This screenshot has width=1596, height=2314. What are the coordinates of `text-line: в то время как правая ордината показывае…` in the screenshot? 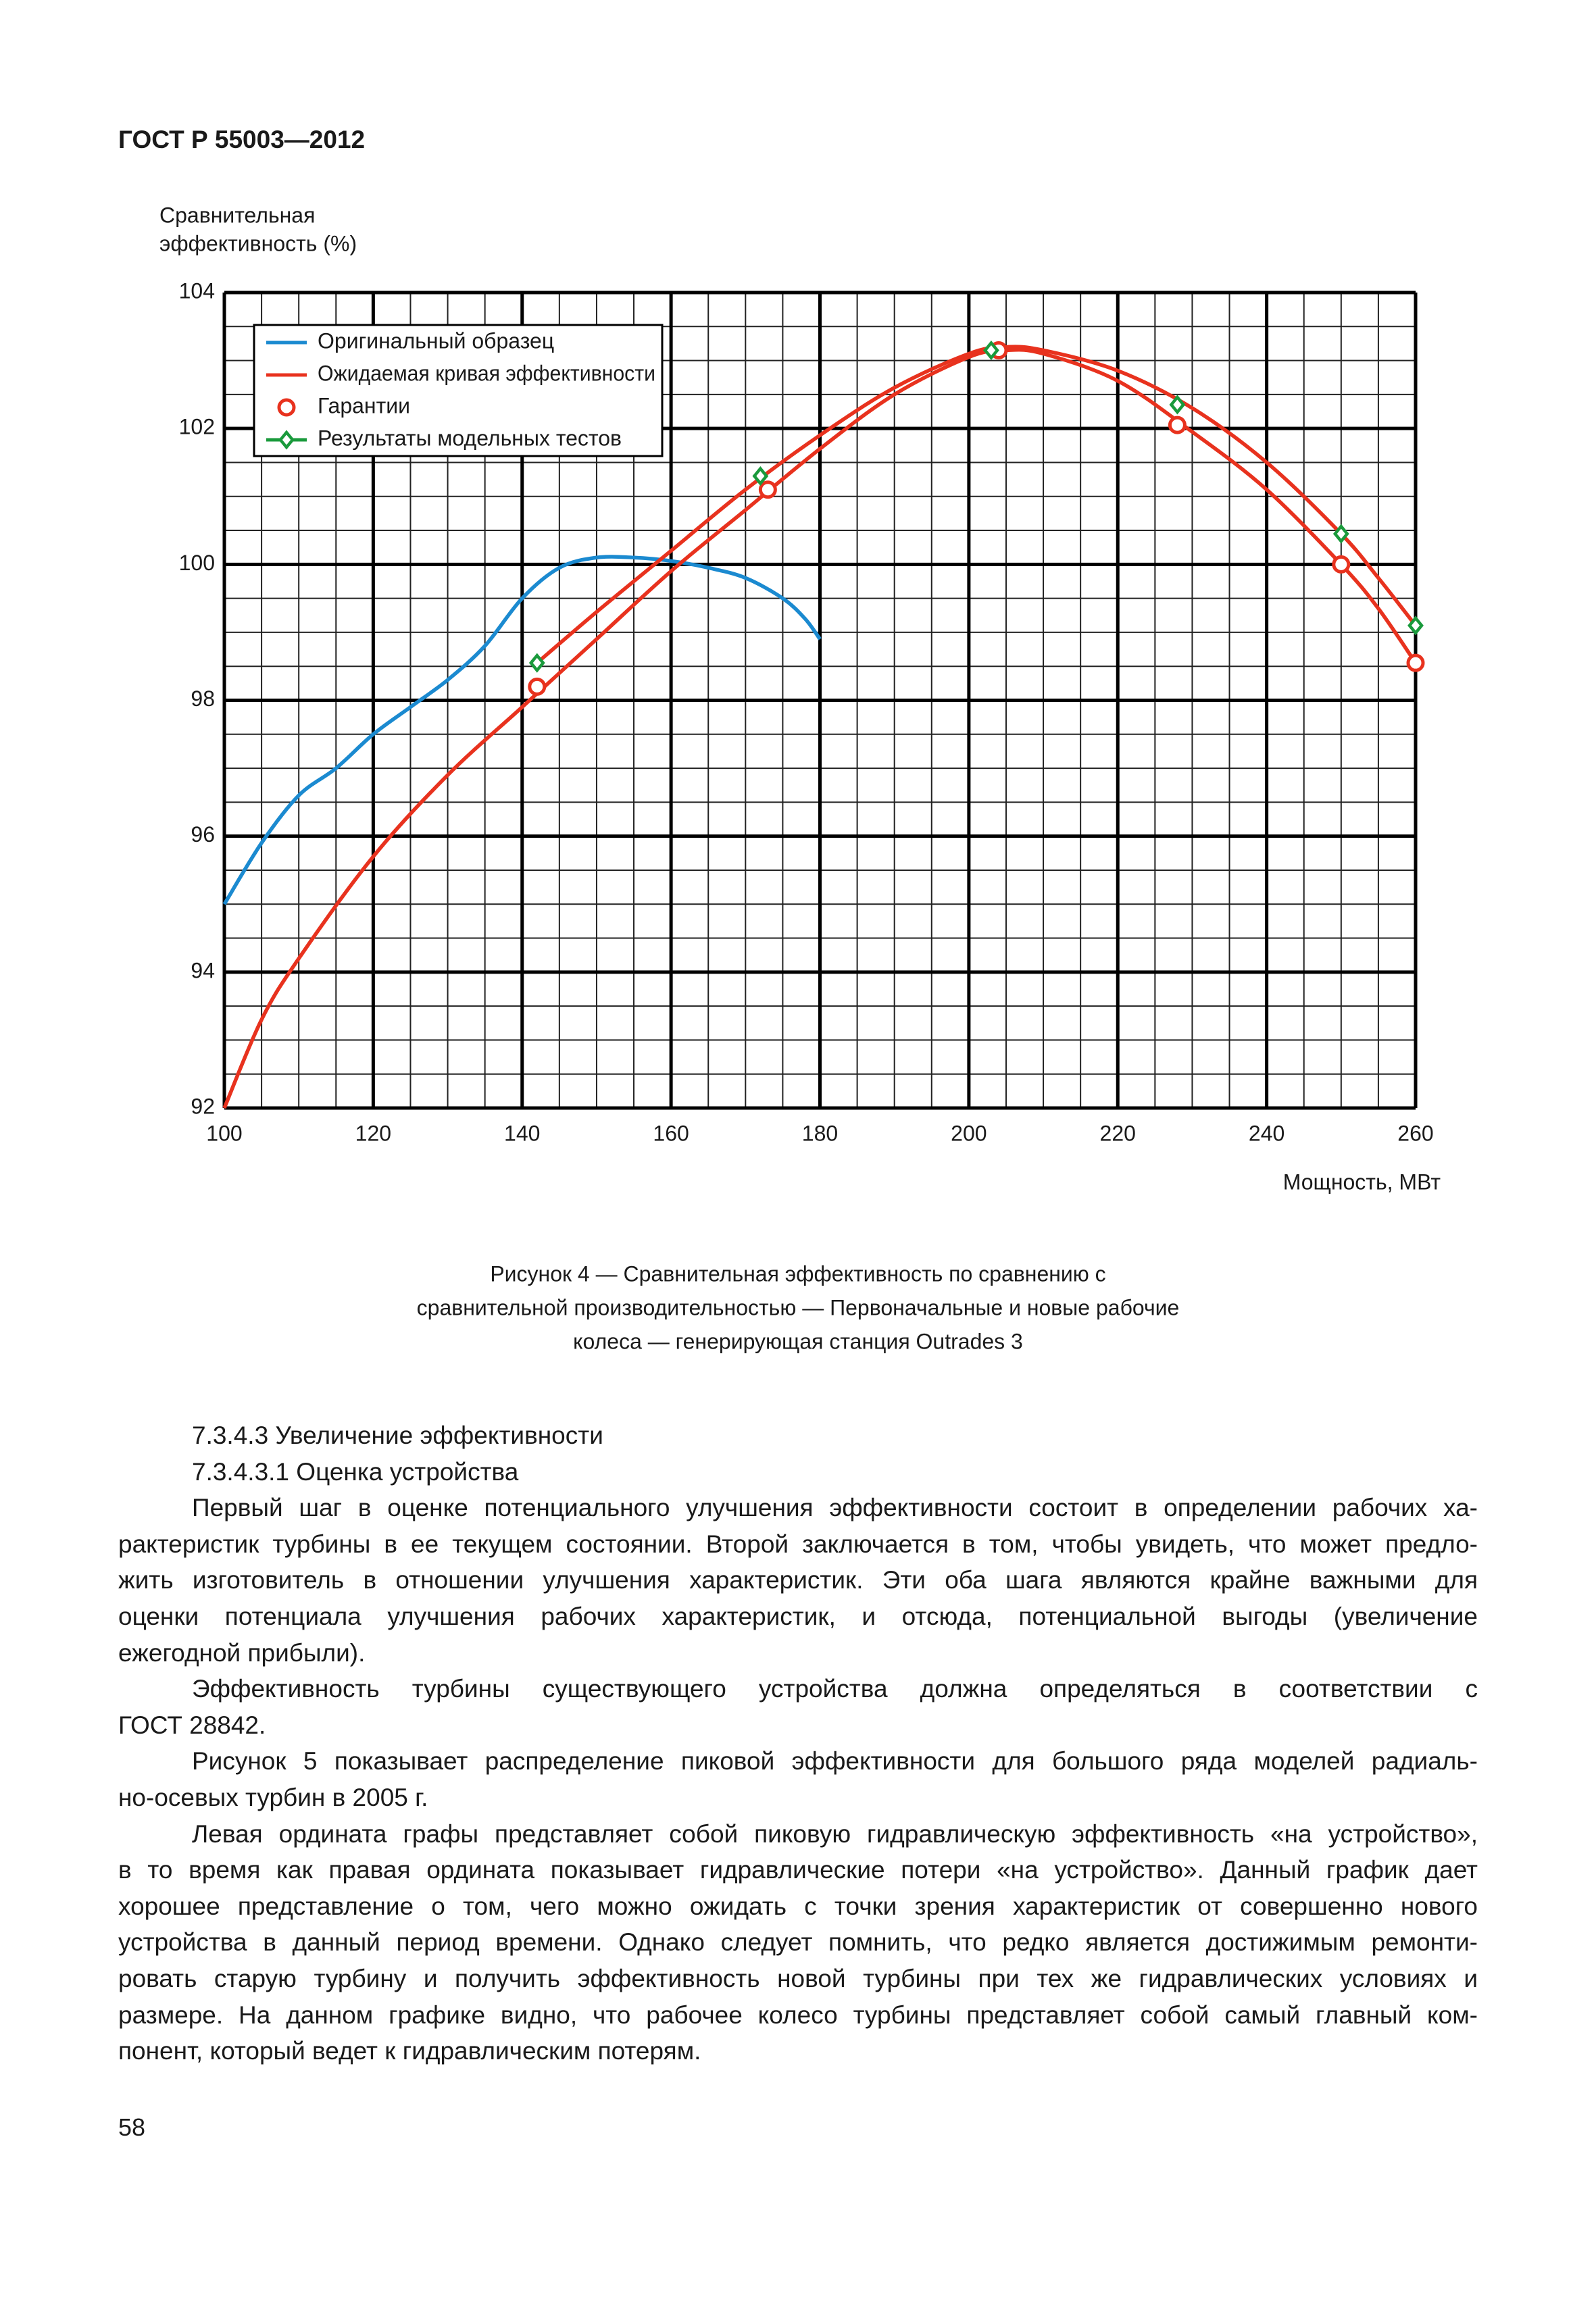 It's located at (798, 1870).